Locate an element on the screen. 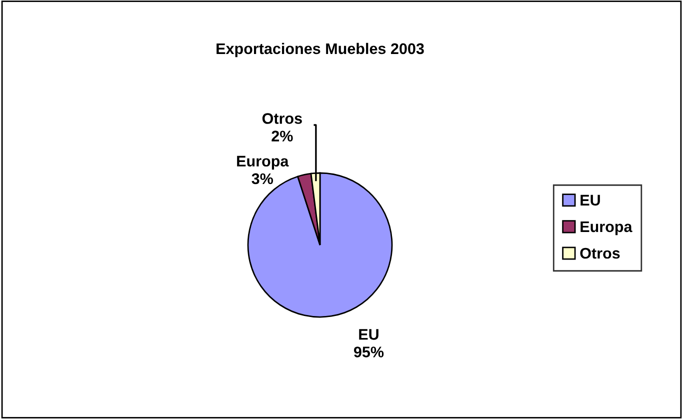 Image resolution: width=683 pixels, height=419 pixels. pie-slice is located at coordinates (320, 245).